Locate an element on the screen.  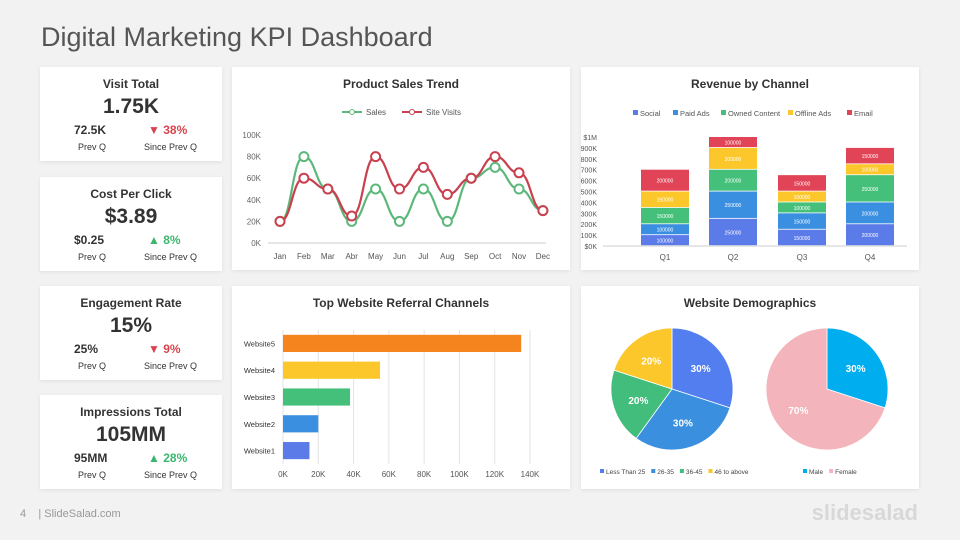
x-tick-label: Oct is located at coordinates (495, 256).